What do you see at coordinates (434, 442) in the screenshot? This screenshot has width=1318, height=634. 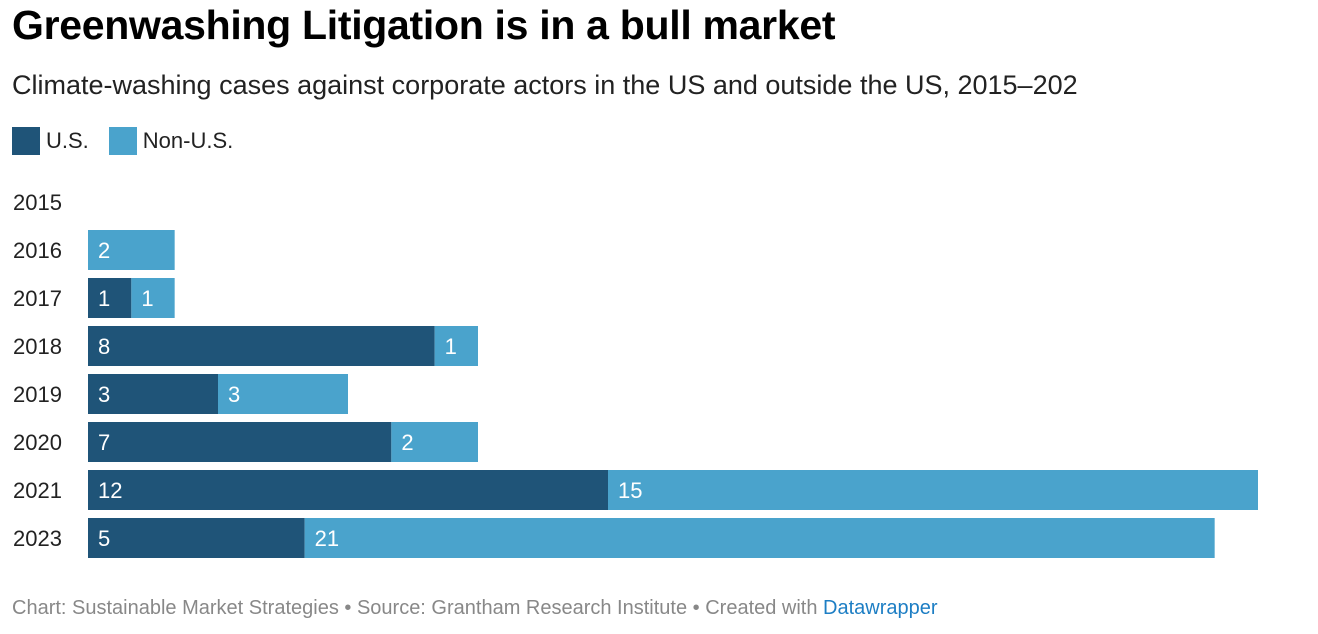 I see `bar-non_us-2020` at bounding box center [434, 442].